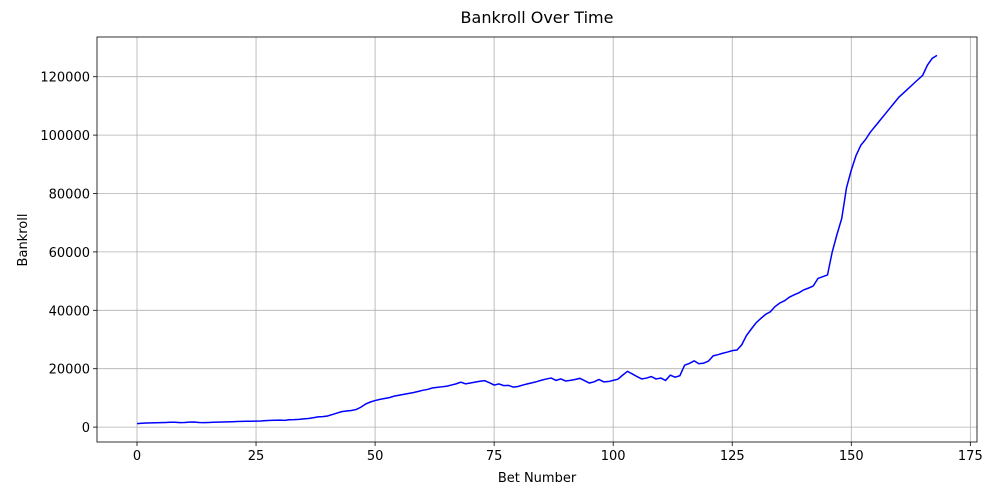 This screenshot has height=500, width=1000. I want to click on y-tick-label: 40000, so click(69, 311).